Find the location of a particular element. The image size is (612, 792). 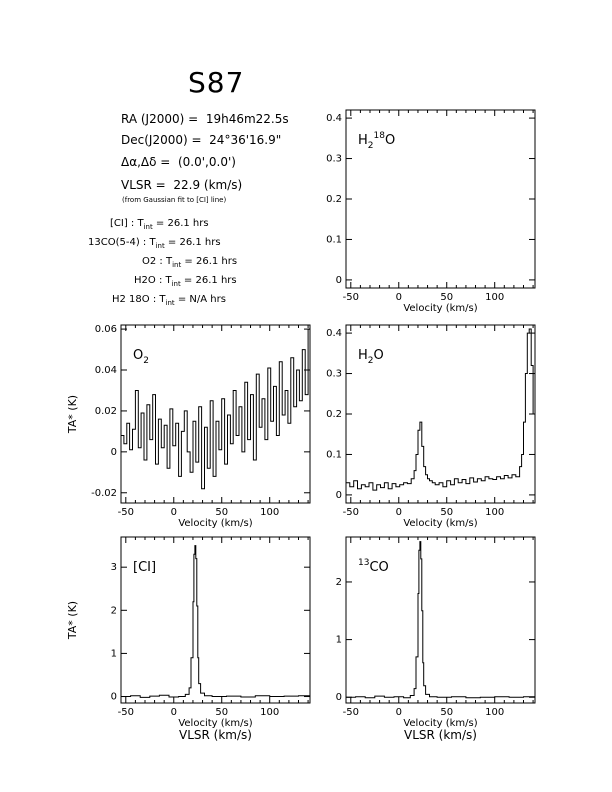

y-tick-label: -0.02 is located at coordinates (104, 493).